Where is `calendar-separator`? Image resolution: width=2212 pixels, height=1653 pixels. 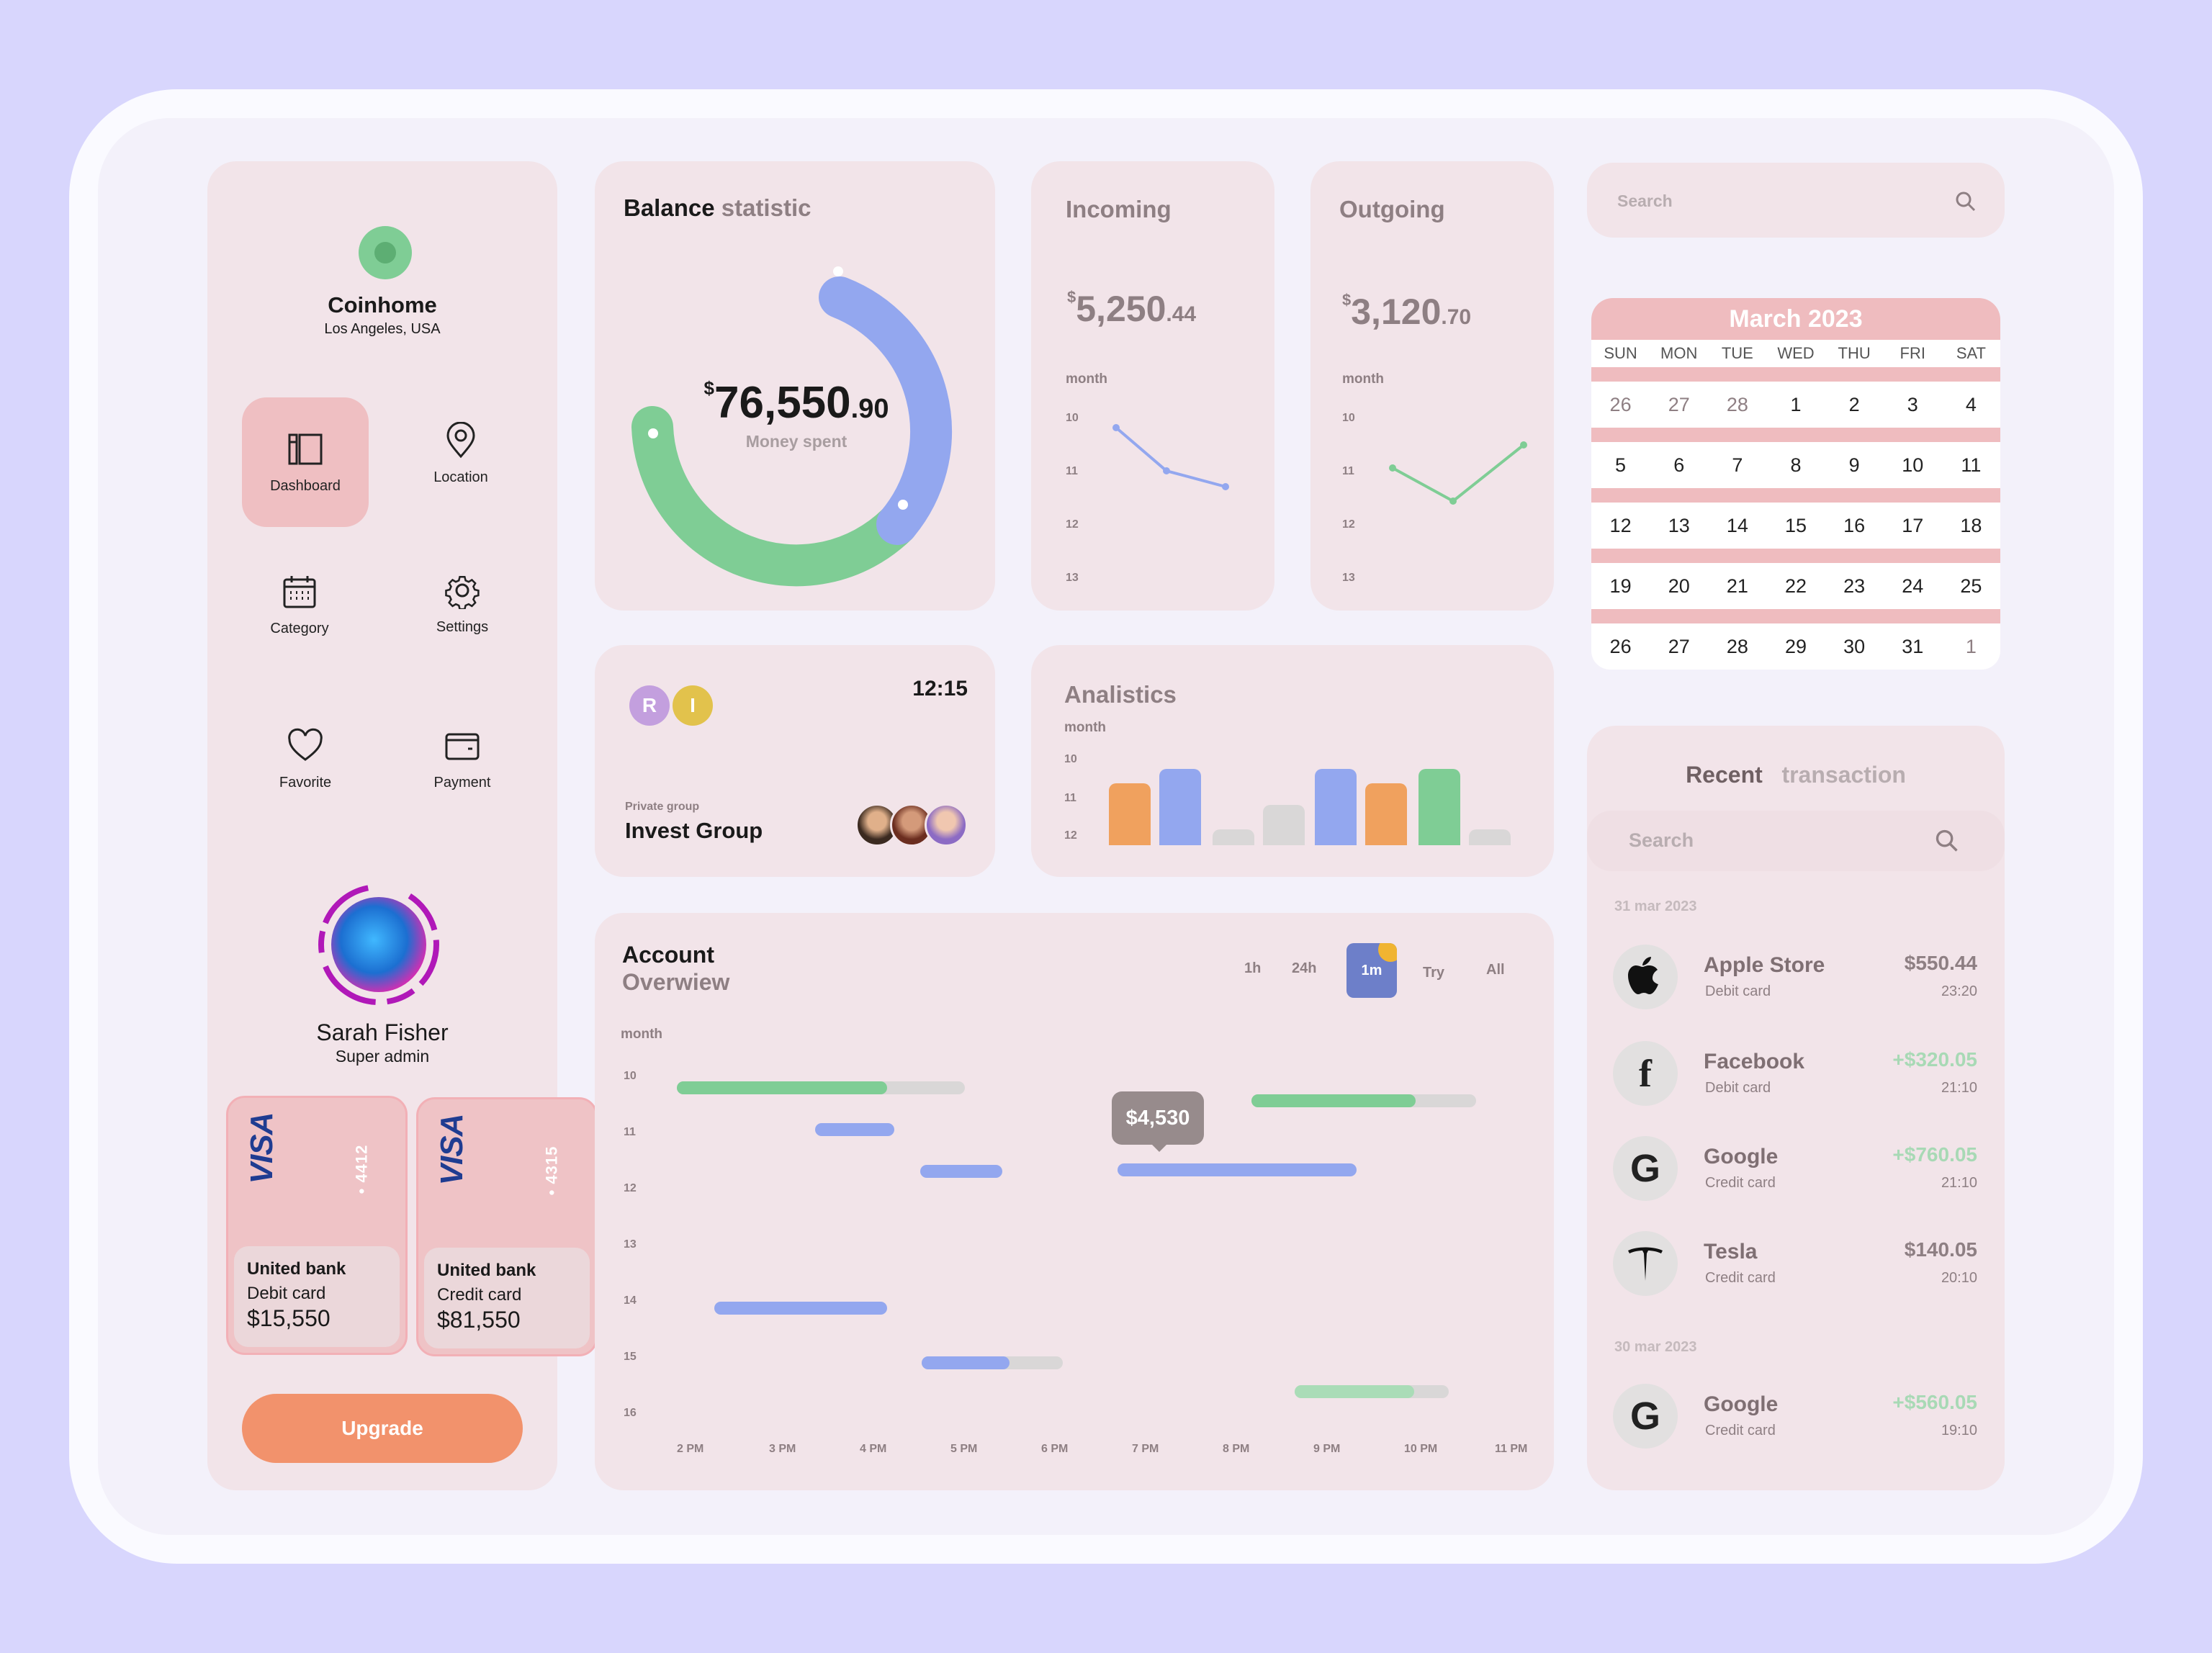
calendar-separator is located at coordinates (1795, 616).